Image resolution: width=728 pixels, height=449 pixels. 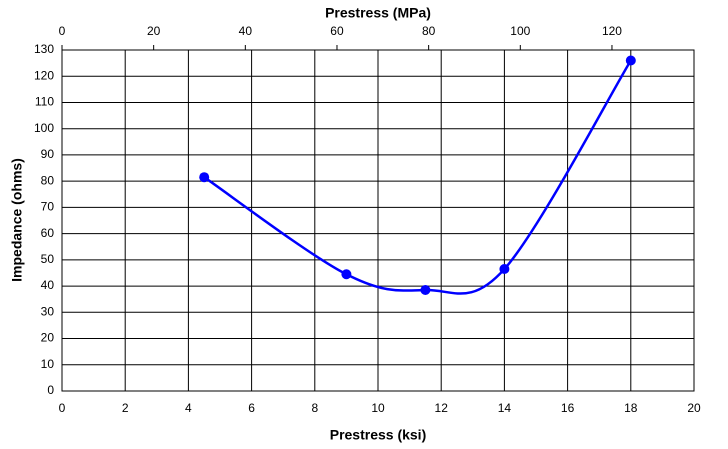 I want to click on y-tick-label: 110, so click(x=44, y=102).